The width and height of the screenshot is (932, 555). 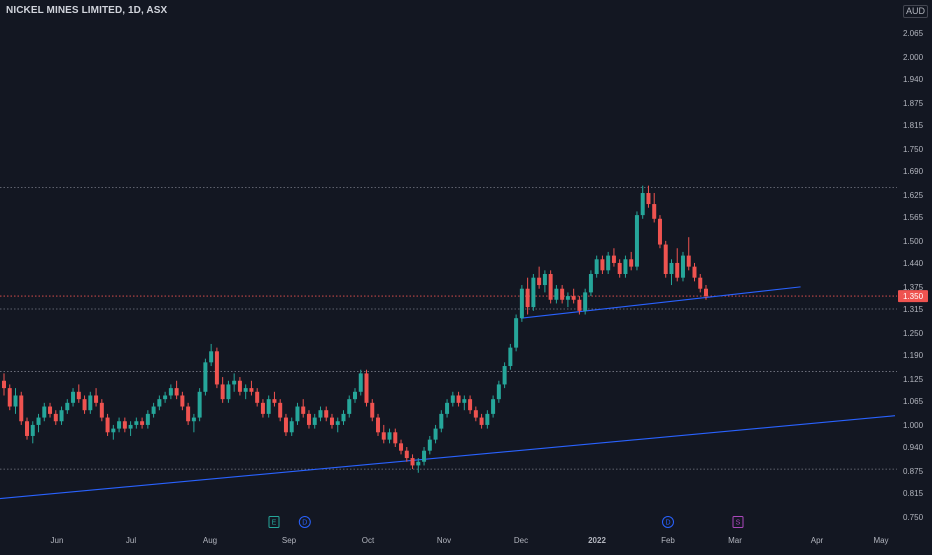 What do you see at coordinates (915, 11) in the screenshot?
I see `currency-badge: AUD` at bounding box center [915, 11].